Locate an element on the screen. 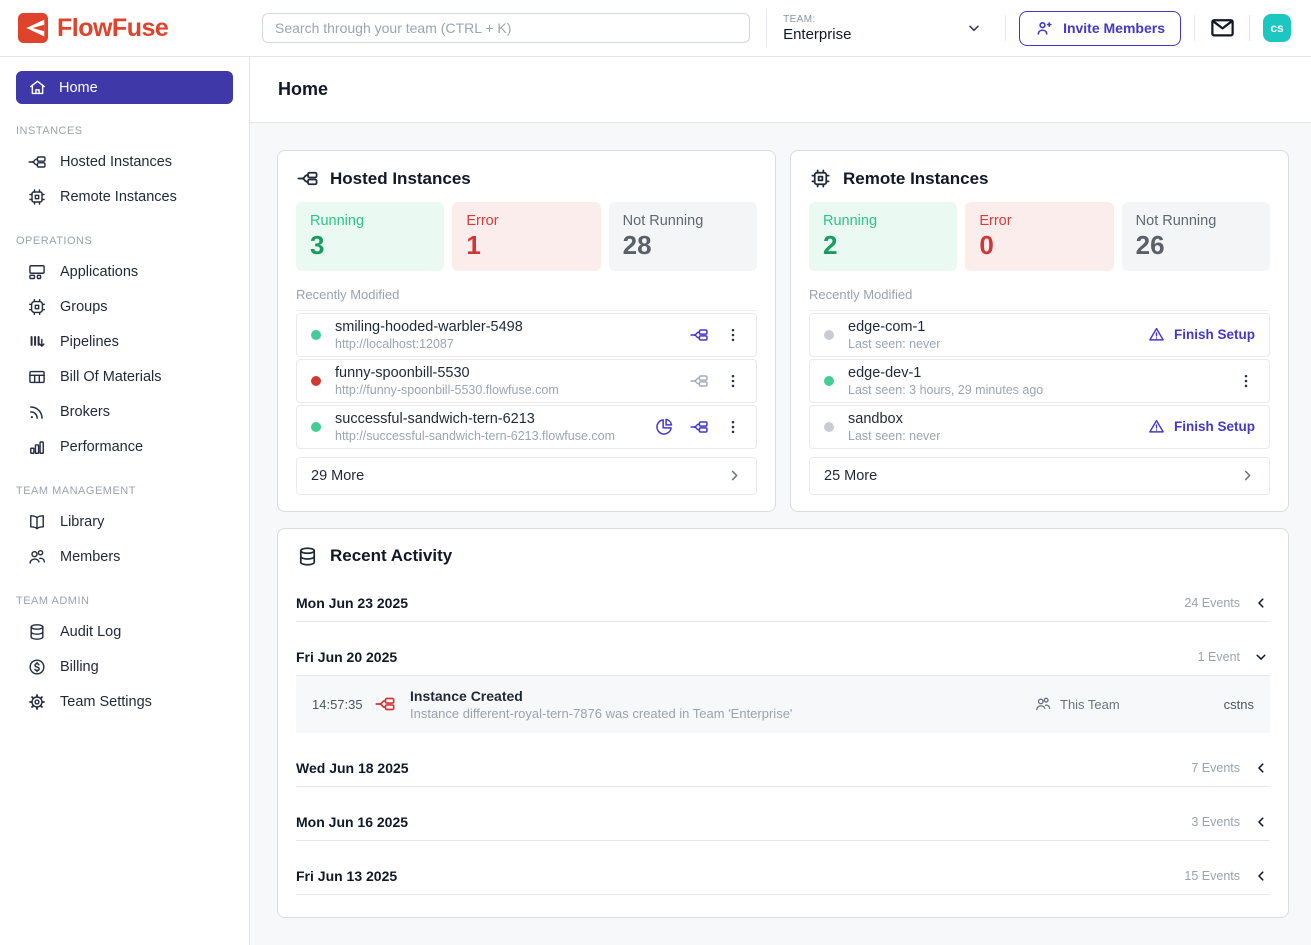 The width and height of the screenshot is (1311, 945). windows-icon is located at coordinates (37, 271).